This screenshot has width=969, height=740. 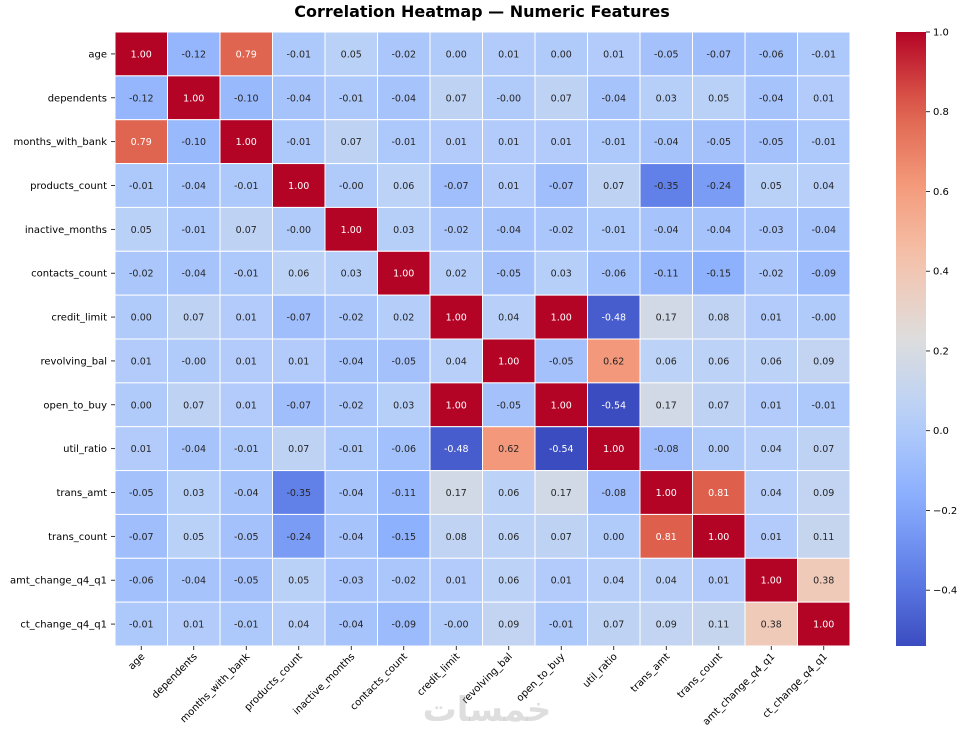 What do you see at coordinates (718, 493) in the screenshot?
I see `cell-annotation: 0.81` at bounding box center [718, 493].